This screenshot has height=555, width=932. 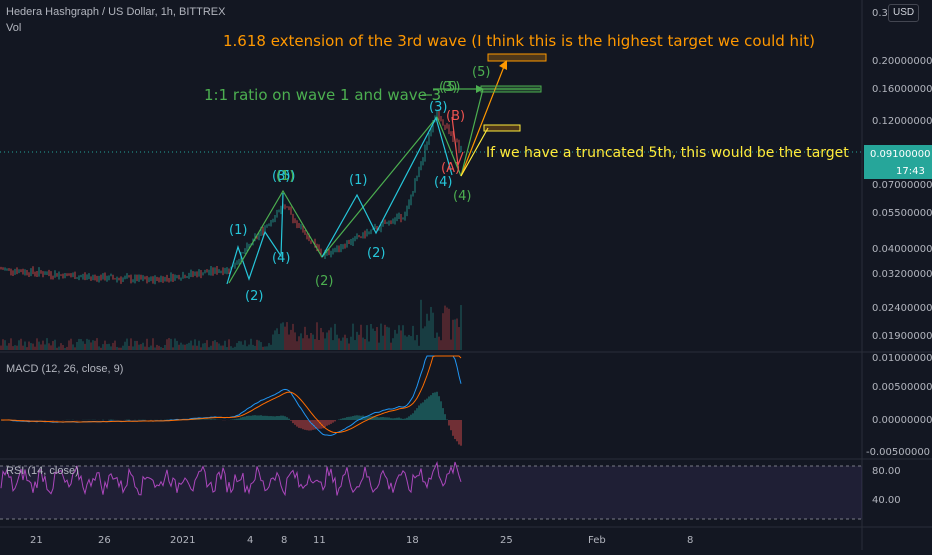 I want to click on currency-button: USD, so click(x=903, y=13).